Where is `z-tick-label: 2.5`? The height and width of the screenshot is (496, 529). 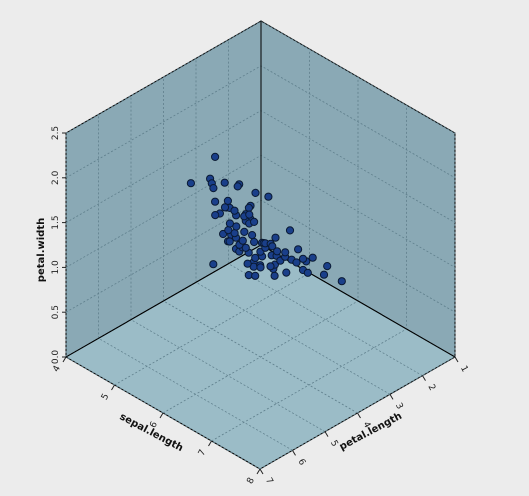 z-tick-label: 2.5 is located at coordinates (56, 133).